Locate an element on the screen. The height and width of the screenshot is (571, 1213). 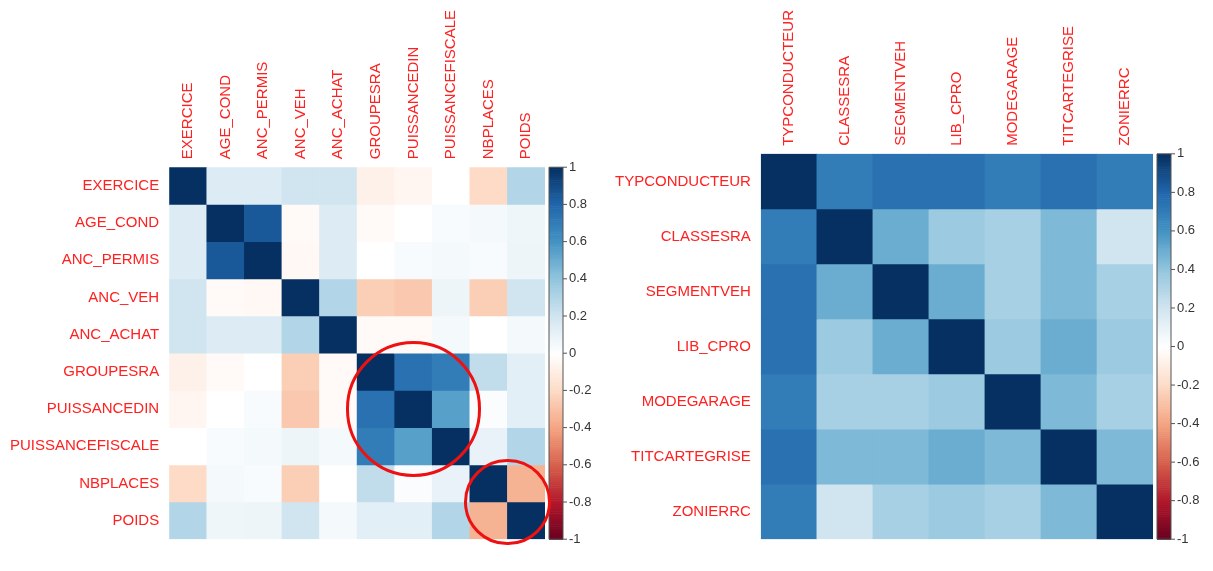
y-tick-label: ZONIERRC is located at coordinates (711, 510).